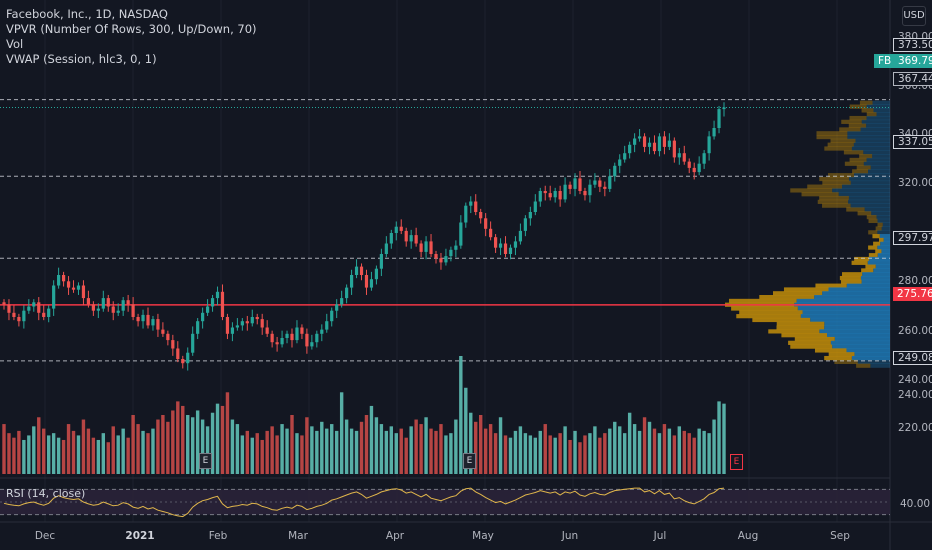 The image size is (932, 550). What do you see at coordinates (81, 59) in the screenshot?
I see `vwap-indicator-label: VWAP (Session, hlc3, 0, 1)` at bounding box center [81, 59].